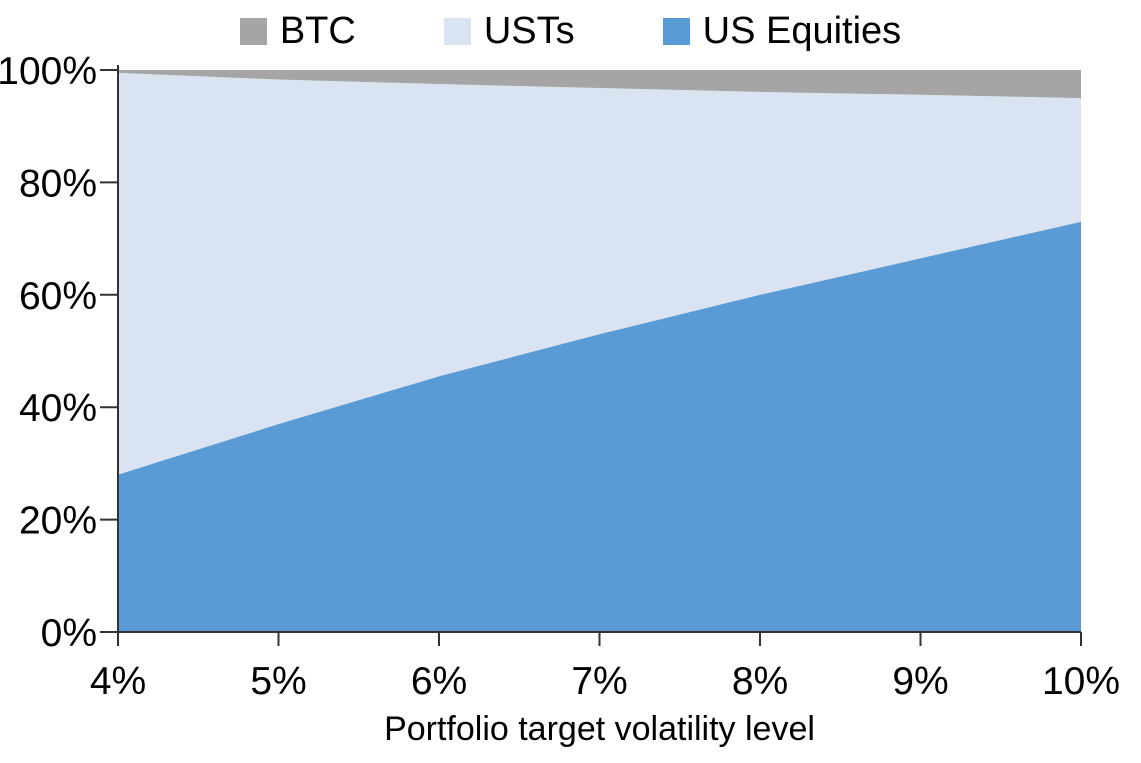 The height and width of the screenshot is (763, 1141). I want to click on x-axis-title: Portfolio target volatility level, so click(599, 729).